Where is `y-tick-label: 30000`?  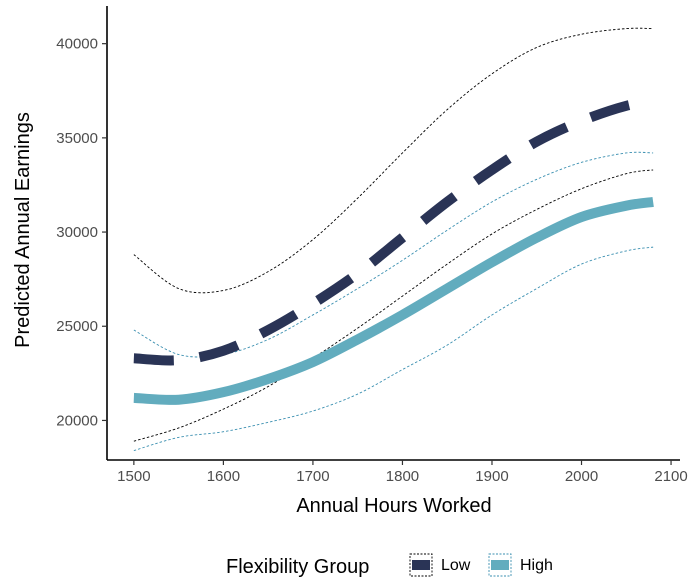 y-tick-label: 30000 is located at coordinates (77, 232).